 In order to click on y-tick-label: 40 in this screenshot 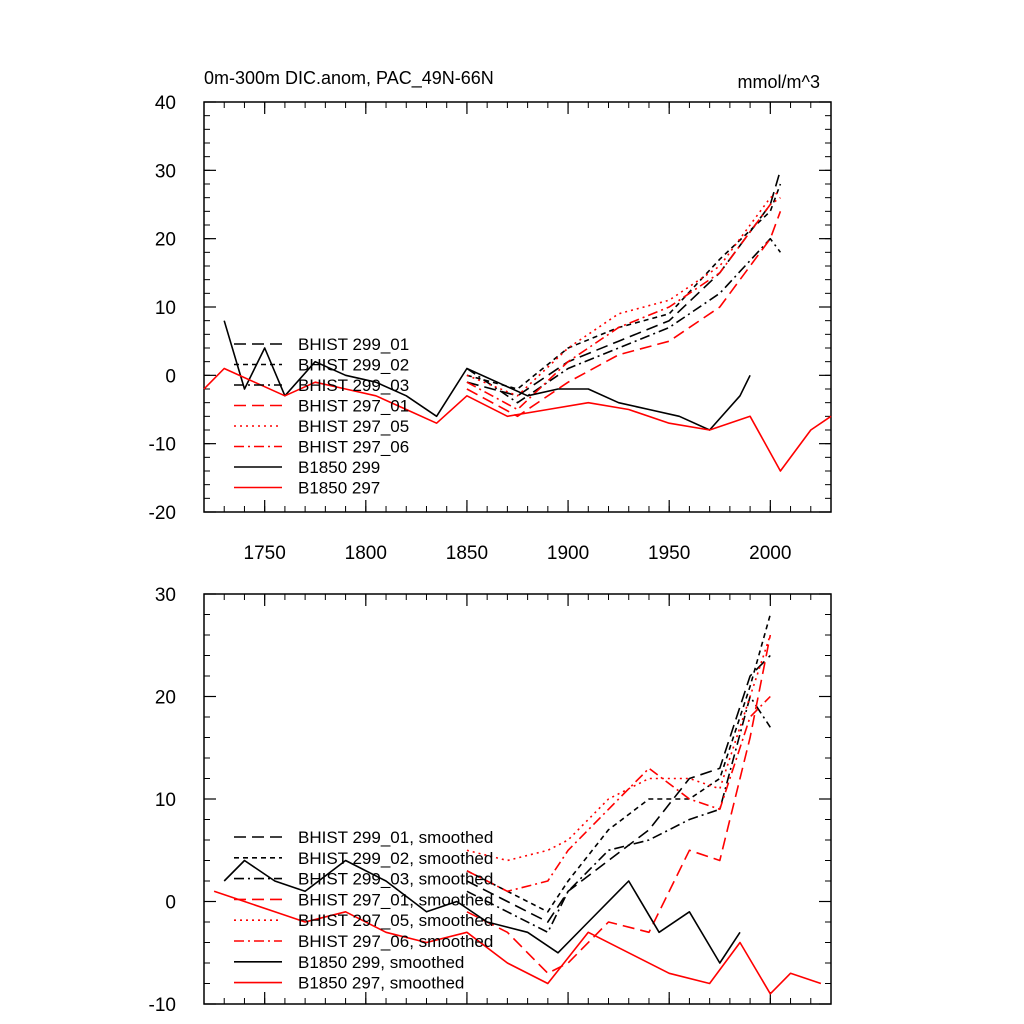, I will do `click(165, 103)`.